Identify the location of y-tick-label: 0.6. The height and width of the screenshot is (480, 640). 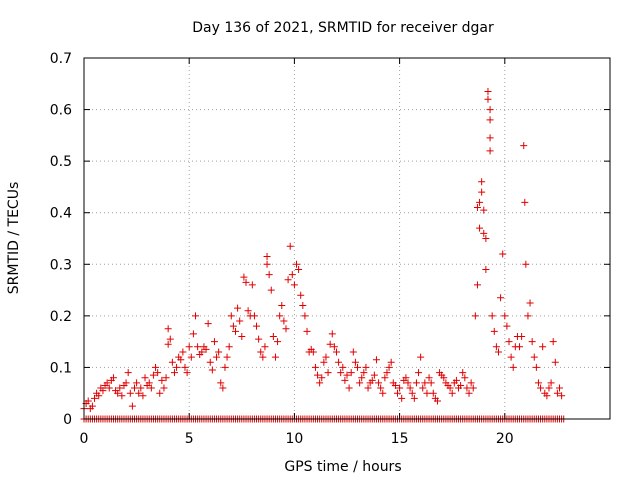
(61, 111).